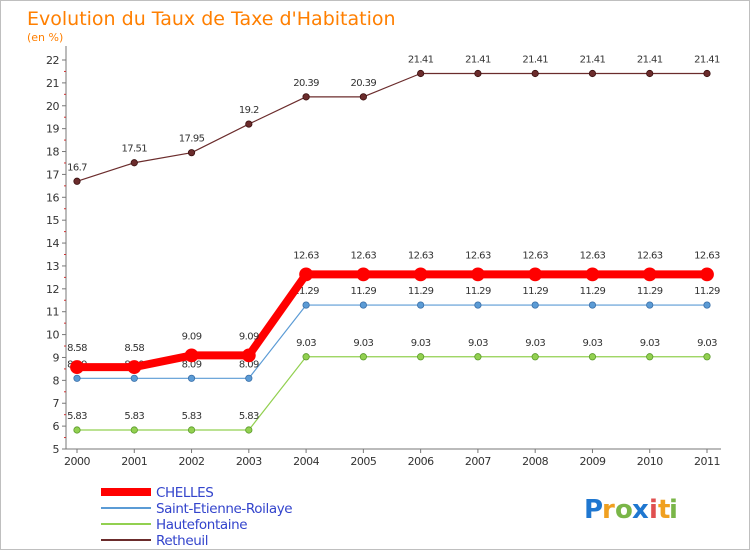 Image resolution: width=750 pixels, height=551 pixels. I want to click on legend-label: Hautefontaine, so click(201, 525).